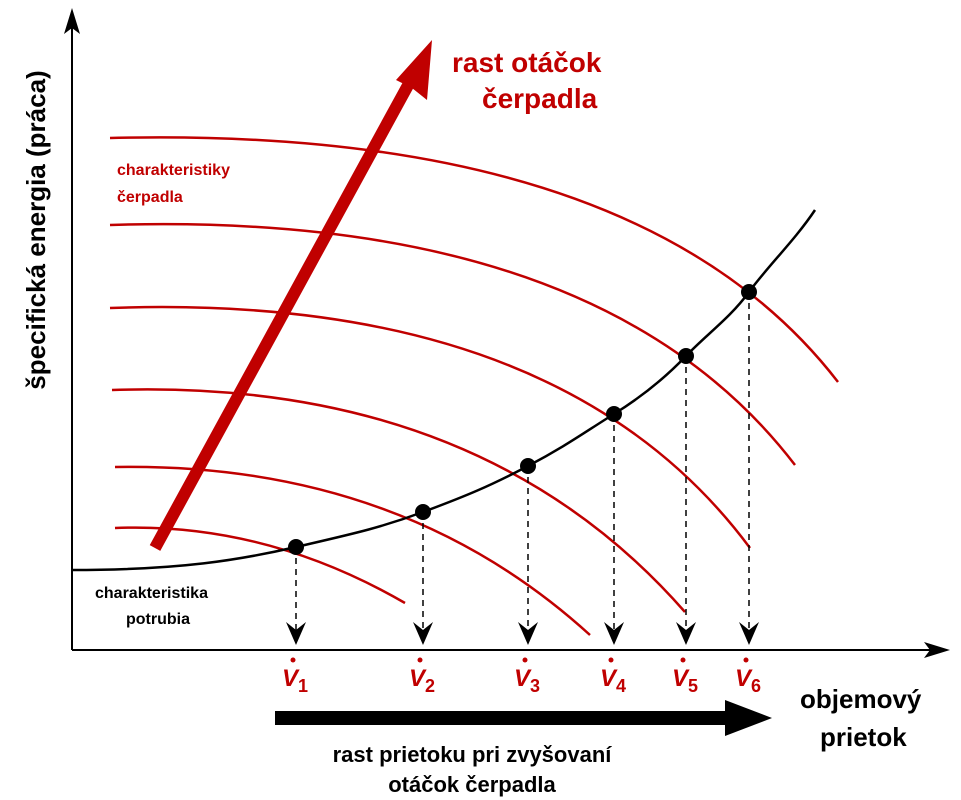 The image size is (961, 800). What do you see at coordinates (72, 21) in the screenshot?
I see `y-axis-arrowhead` at bounding box center [72, 21].